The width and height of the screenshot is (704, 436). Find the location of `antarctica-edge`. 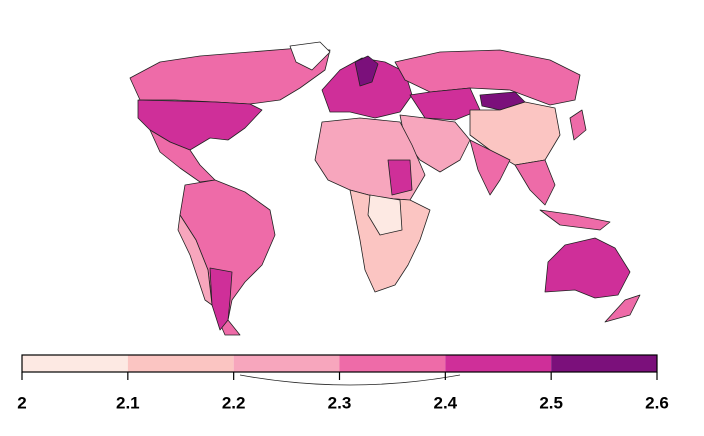

antarctica-edge is located at coordinates (350, 380).